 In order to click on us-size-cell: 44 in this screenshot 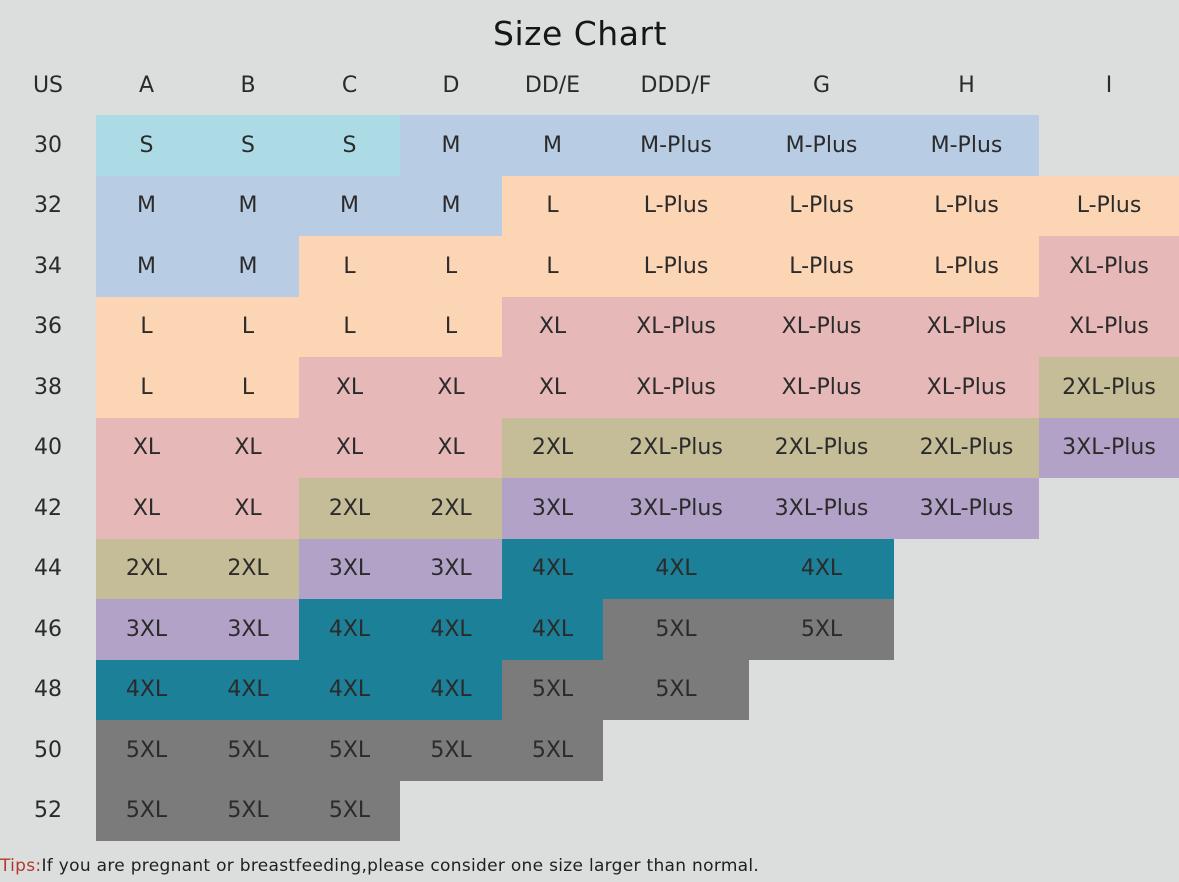, I will do `click(48, 569)`.